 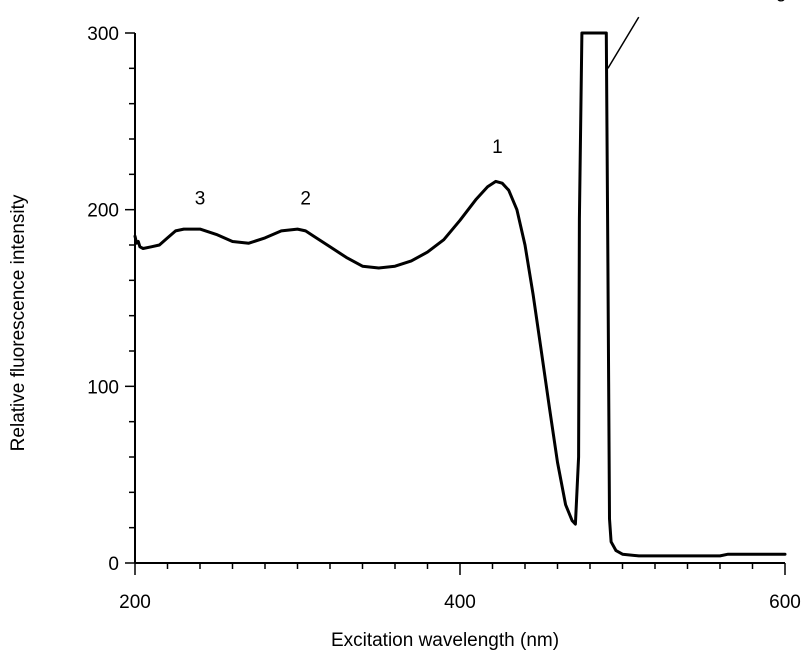 I want to click on x-tick-label: 200, so click(x=135, y=602).